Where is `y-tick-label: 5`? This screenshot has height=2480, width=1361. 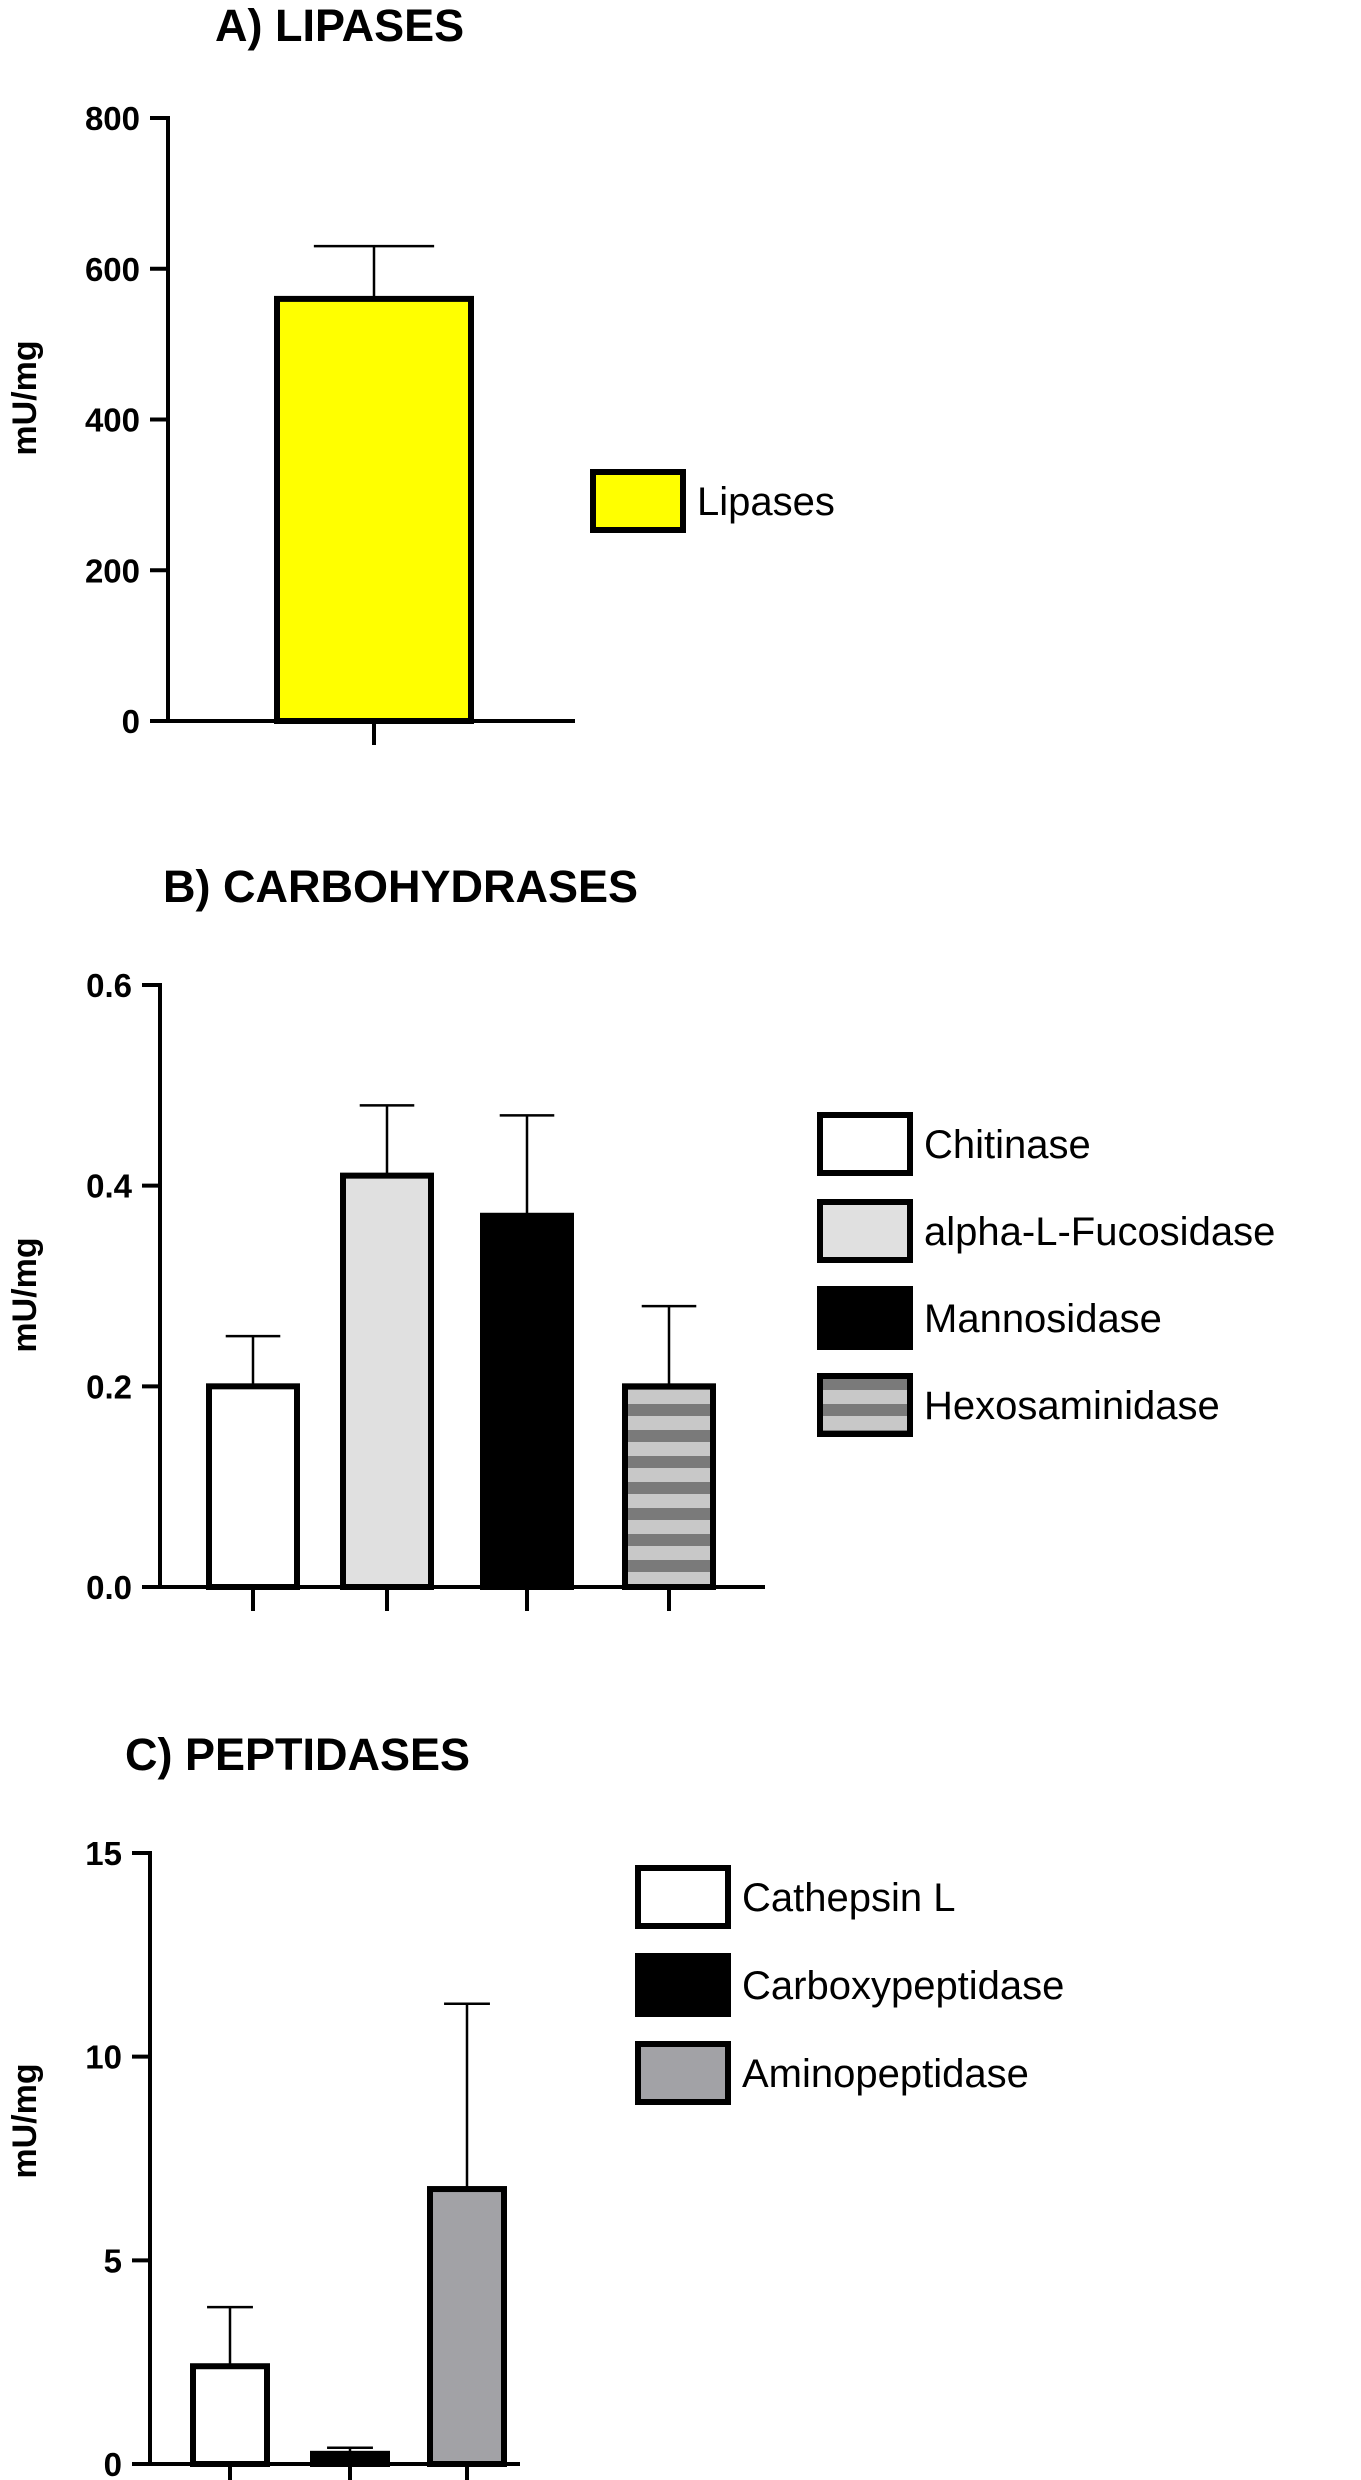 y-tick-label: 5 is located at coordinates (113, 2260).